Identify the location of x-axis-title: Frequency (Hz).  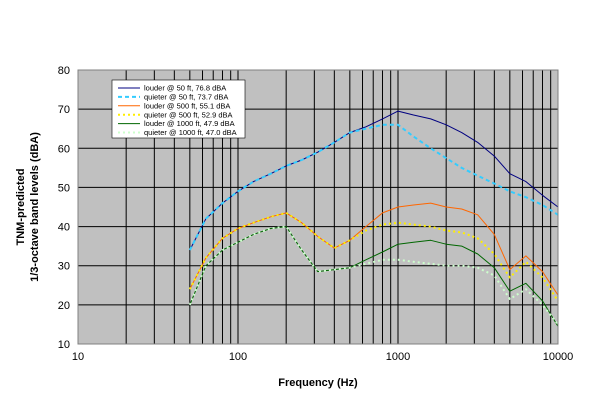
(318, 383).